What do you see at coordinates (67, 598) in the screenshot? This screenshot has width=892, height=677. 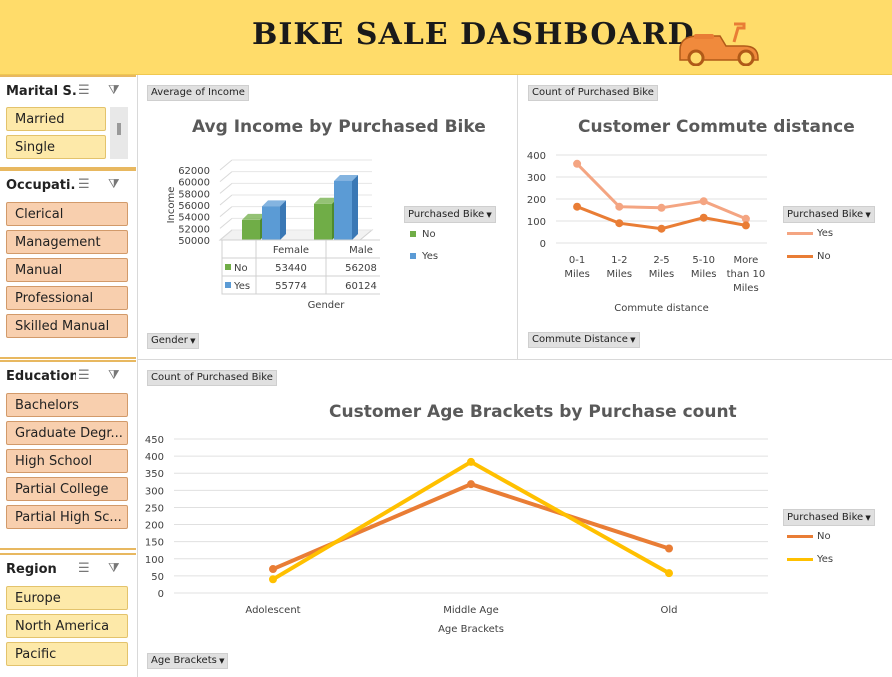 I see `slicer-item-europe: Europe` at bounding box center [67, 598].